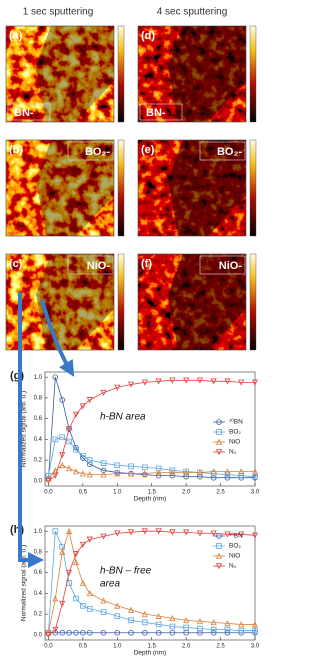 The width and height of the screenshot is (320, 656). Describe the element at coordinates (46, 430) in the screenshot. I see `arrows` at that location.